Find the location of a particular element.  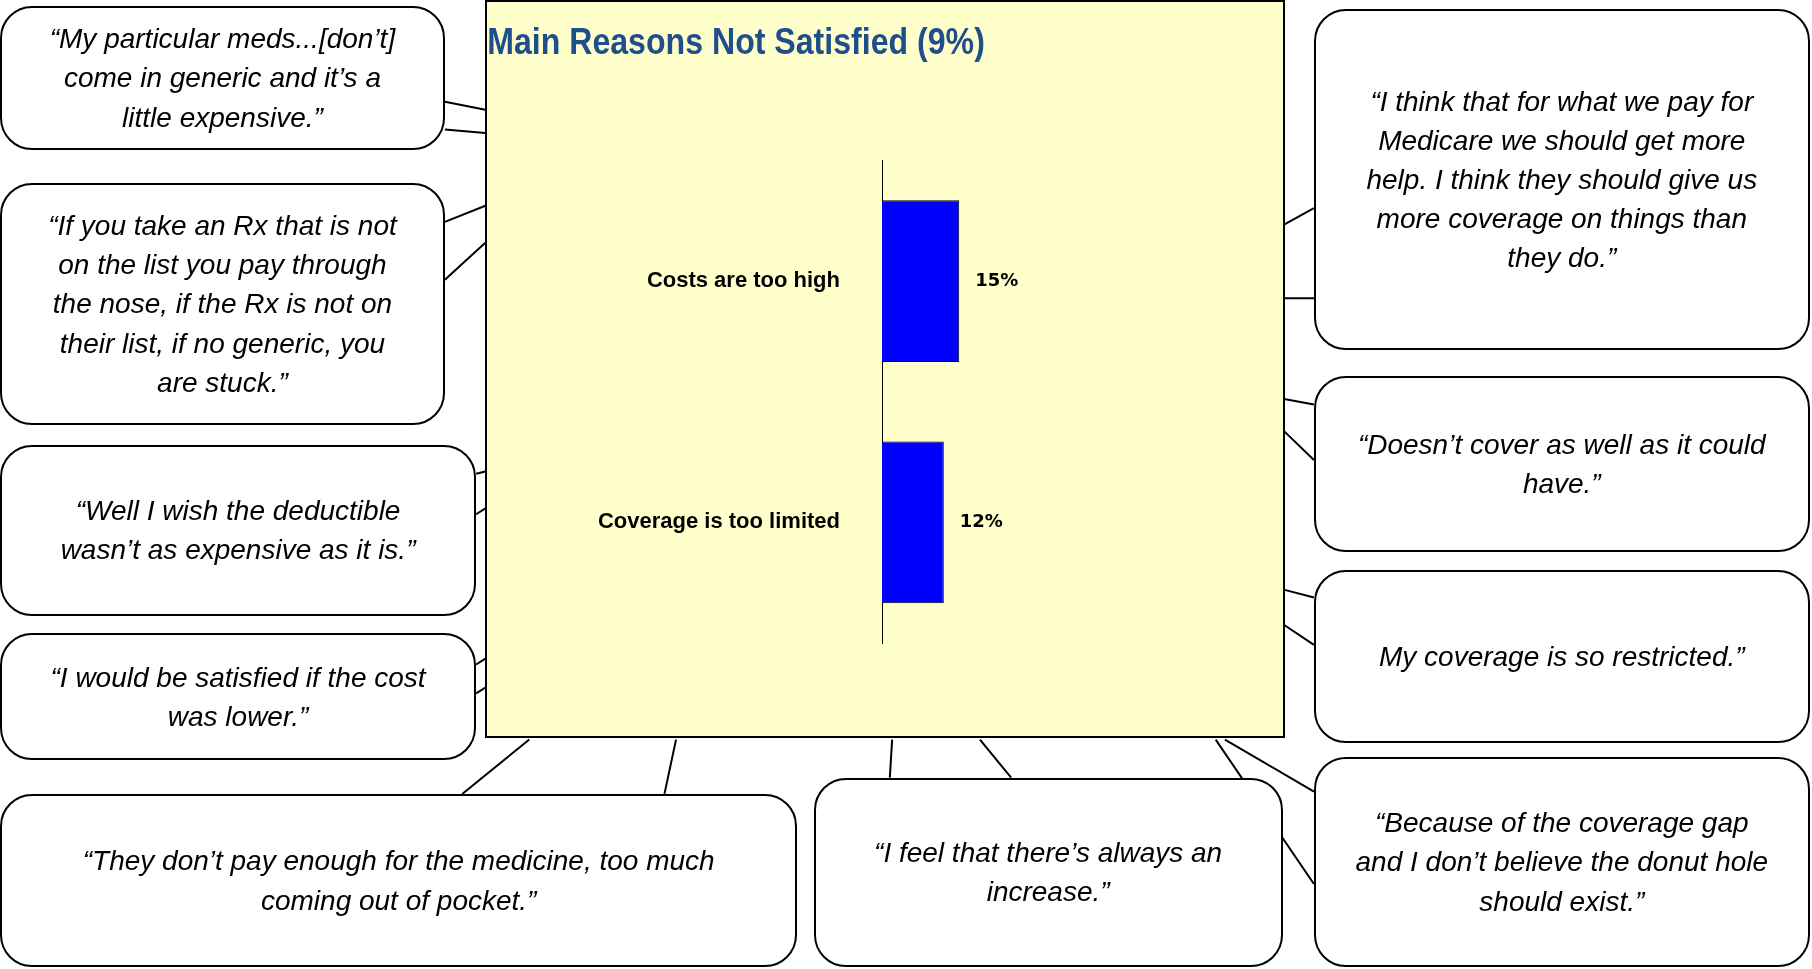

data-label: 15% is located at coordinates (997, 279).